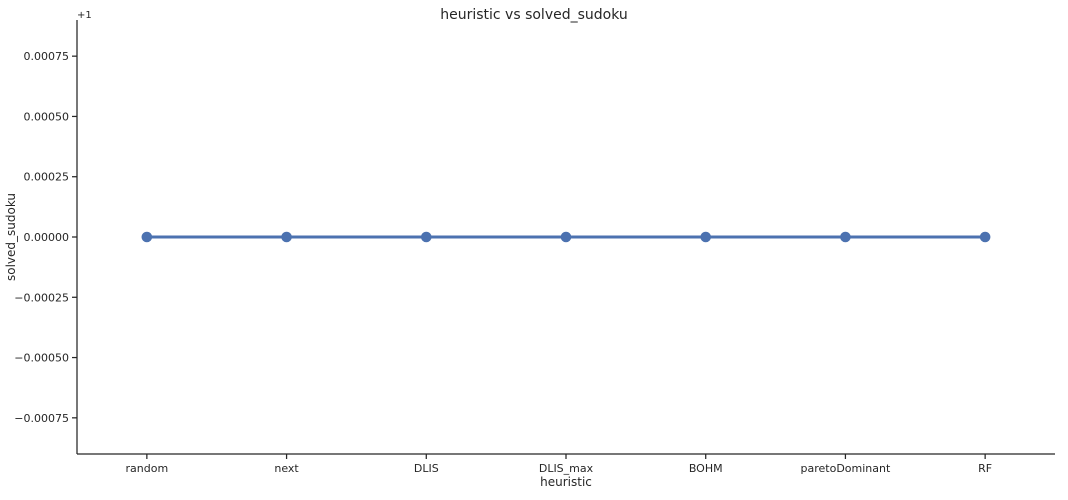 The width and height of the screenshot is (1068, 500). I want to click on y-axis-offset-label: +1, so click(84, 15).